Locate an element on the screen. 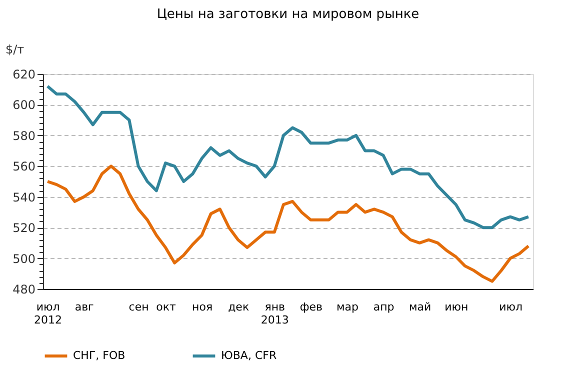 This screenshot has height=378, width=579. x-tick-label: апр is located at coordinates (383, 307).